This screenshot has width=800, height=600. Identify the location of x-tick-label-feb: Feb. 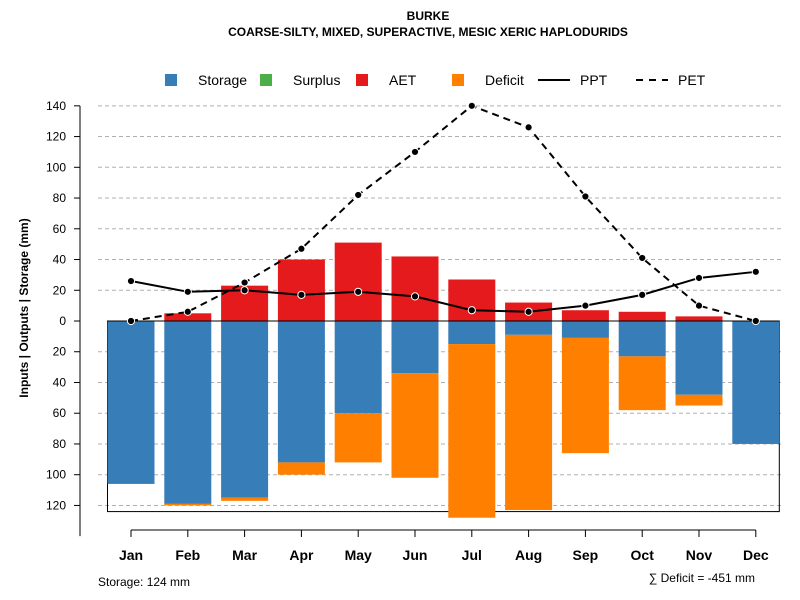
(187, 555).